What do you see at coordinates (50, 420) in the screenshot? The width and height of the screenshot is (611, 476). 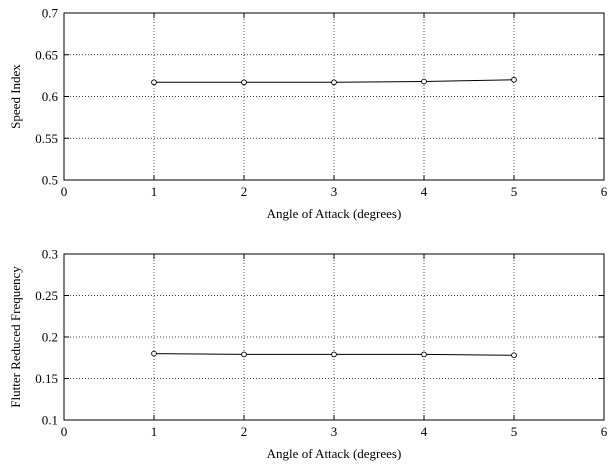 I see `y-tick-label: 0.1` at bounding box center [50, 420].